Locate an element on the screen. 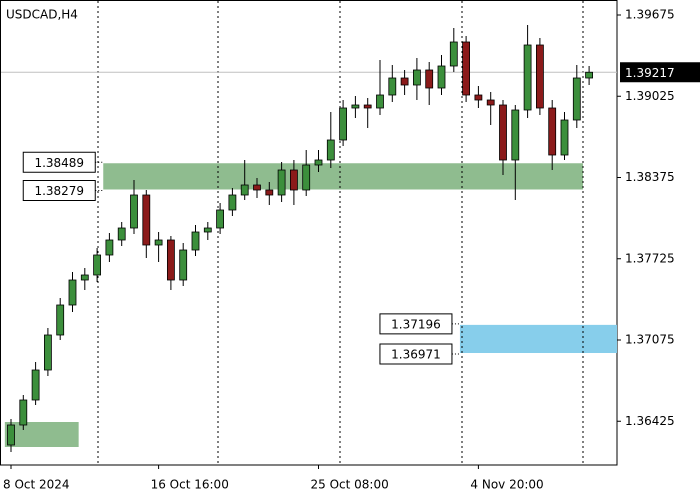 This screenshot has width=700, height=500. zone-label: 1.38279 is located at coordinates (59, 191).